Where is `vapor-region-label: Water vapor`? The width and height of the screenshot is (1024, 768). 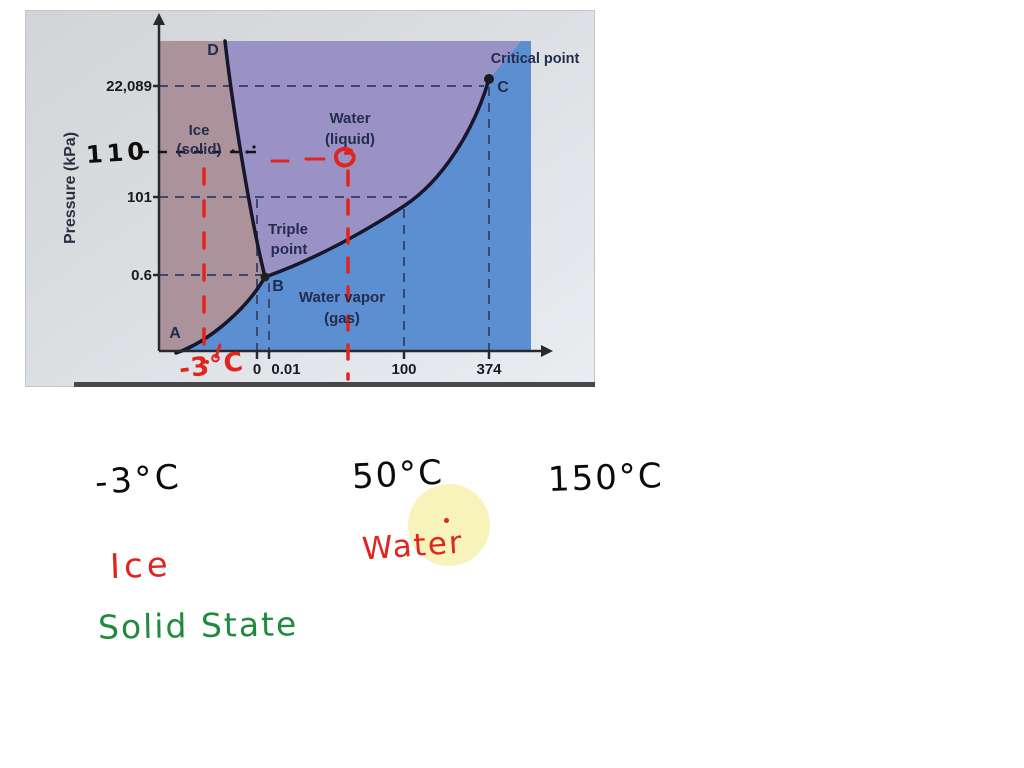 vapor-region-label: Water vapor is located at coordinates (342, 297).